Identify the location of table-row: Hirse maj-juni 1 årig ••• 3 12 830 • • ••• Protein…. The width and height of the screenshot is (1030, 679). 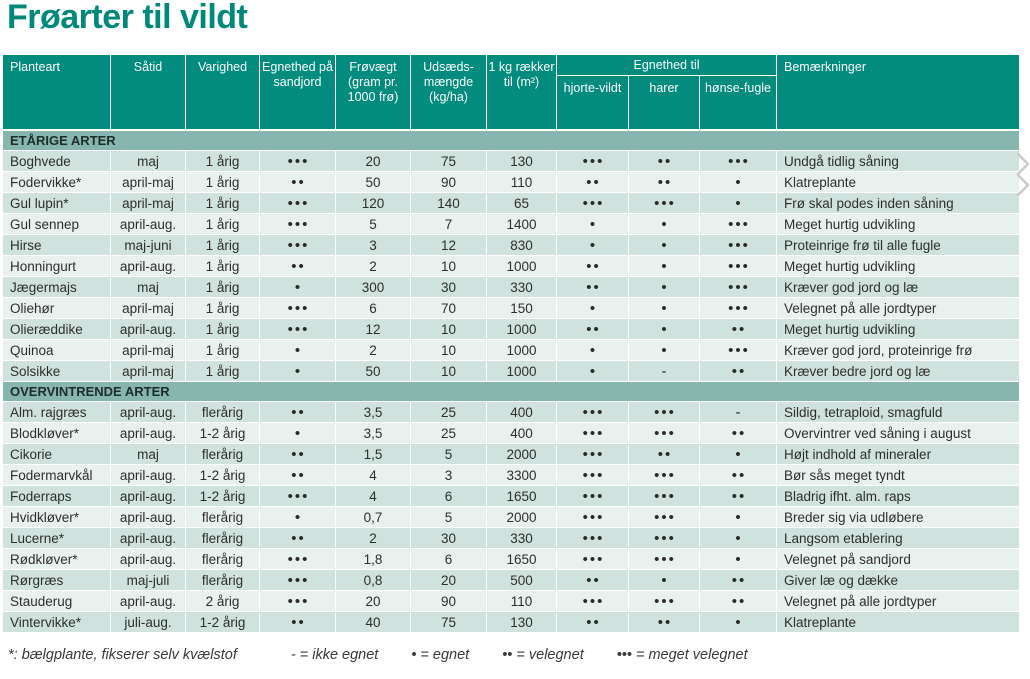
(511, 245).